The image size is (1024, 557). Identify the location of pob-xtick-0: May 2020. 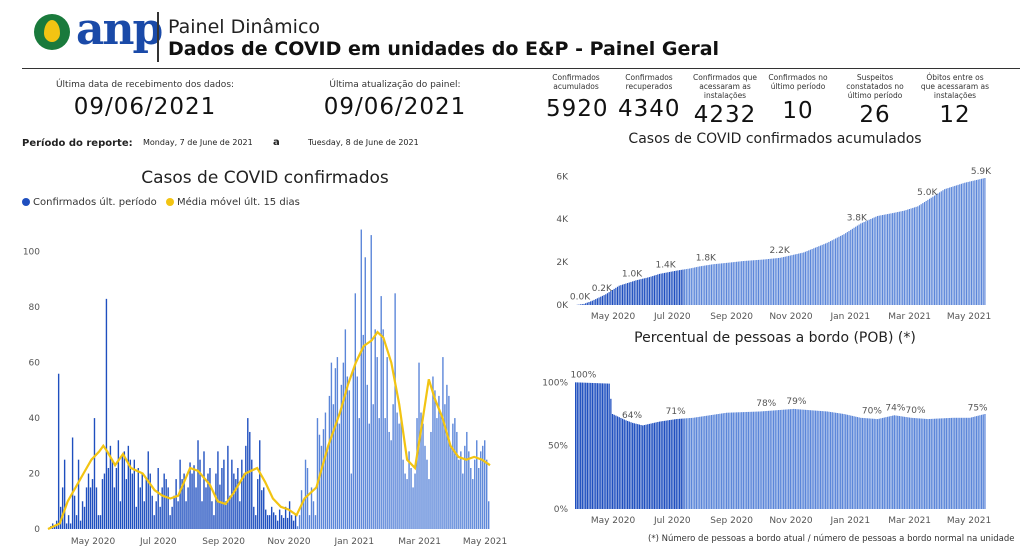
(613, 521).